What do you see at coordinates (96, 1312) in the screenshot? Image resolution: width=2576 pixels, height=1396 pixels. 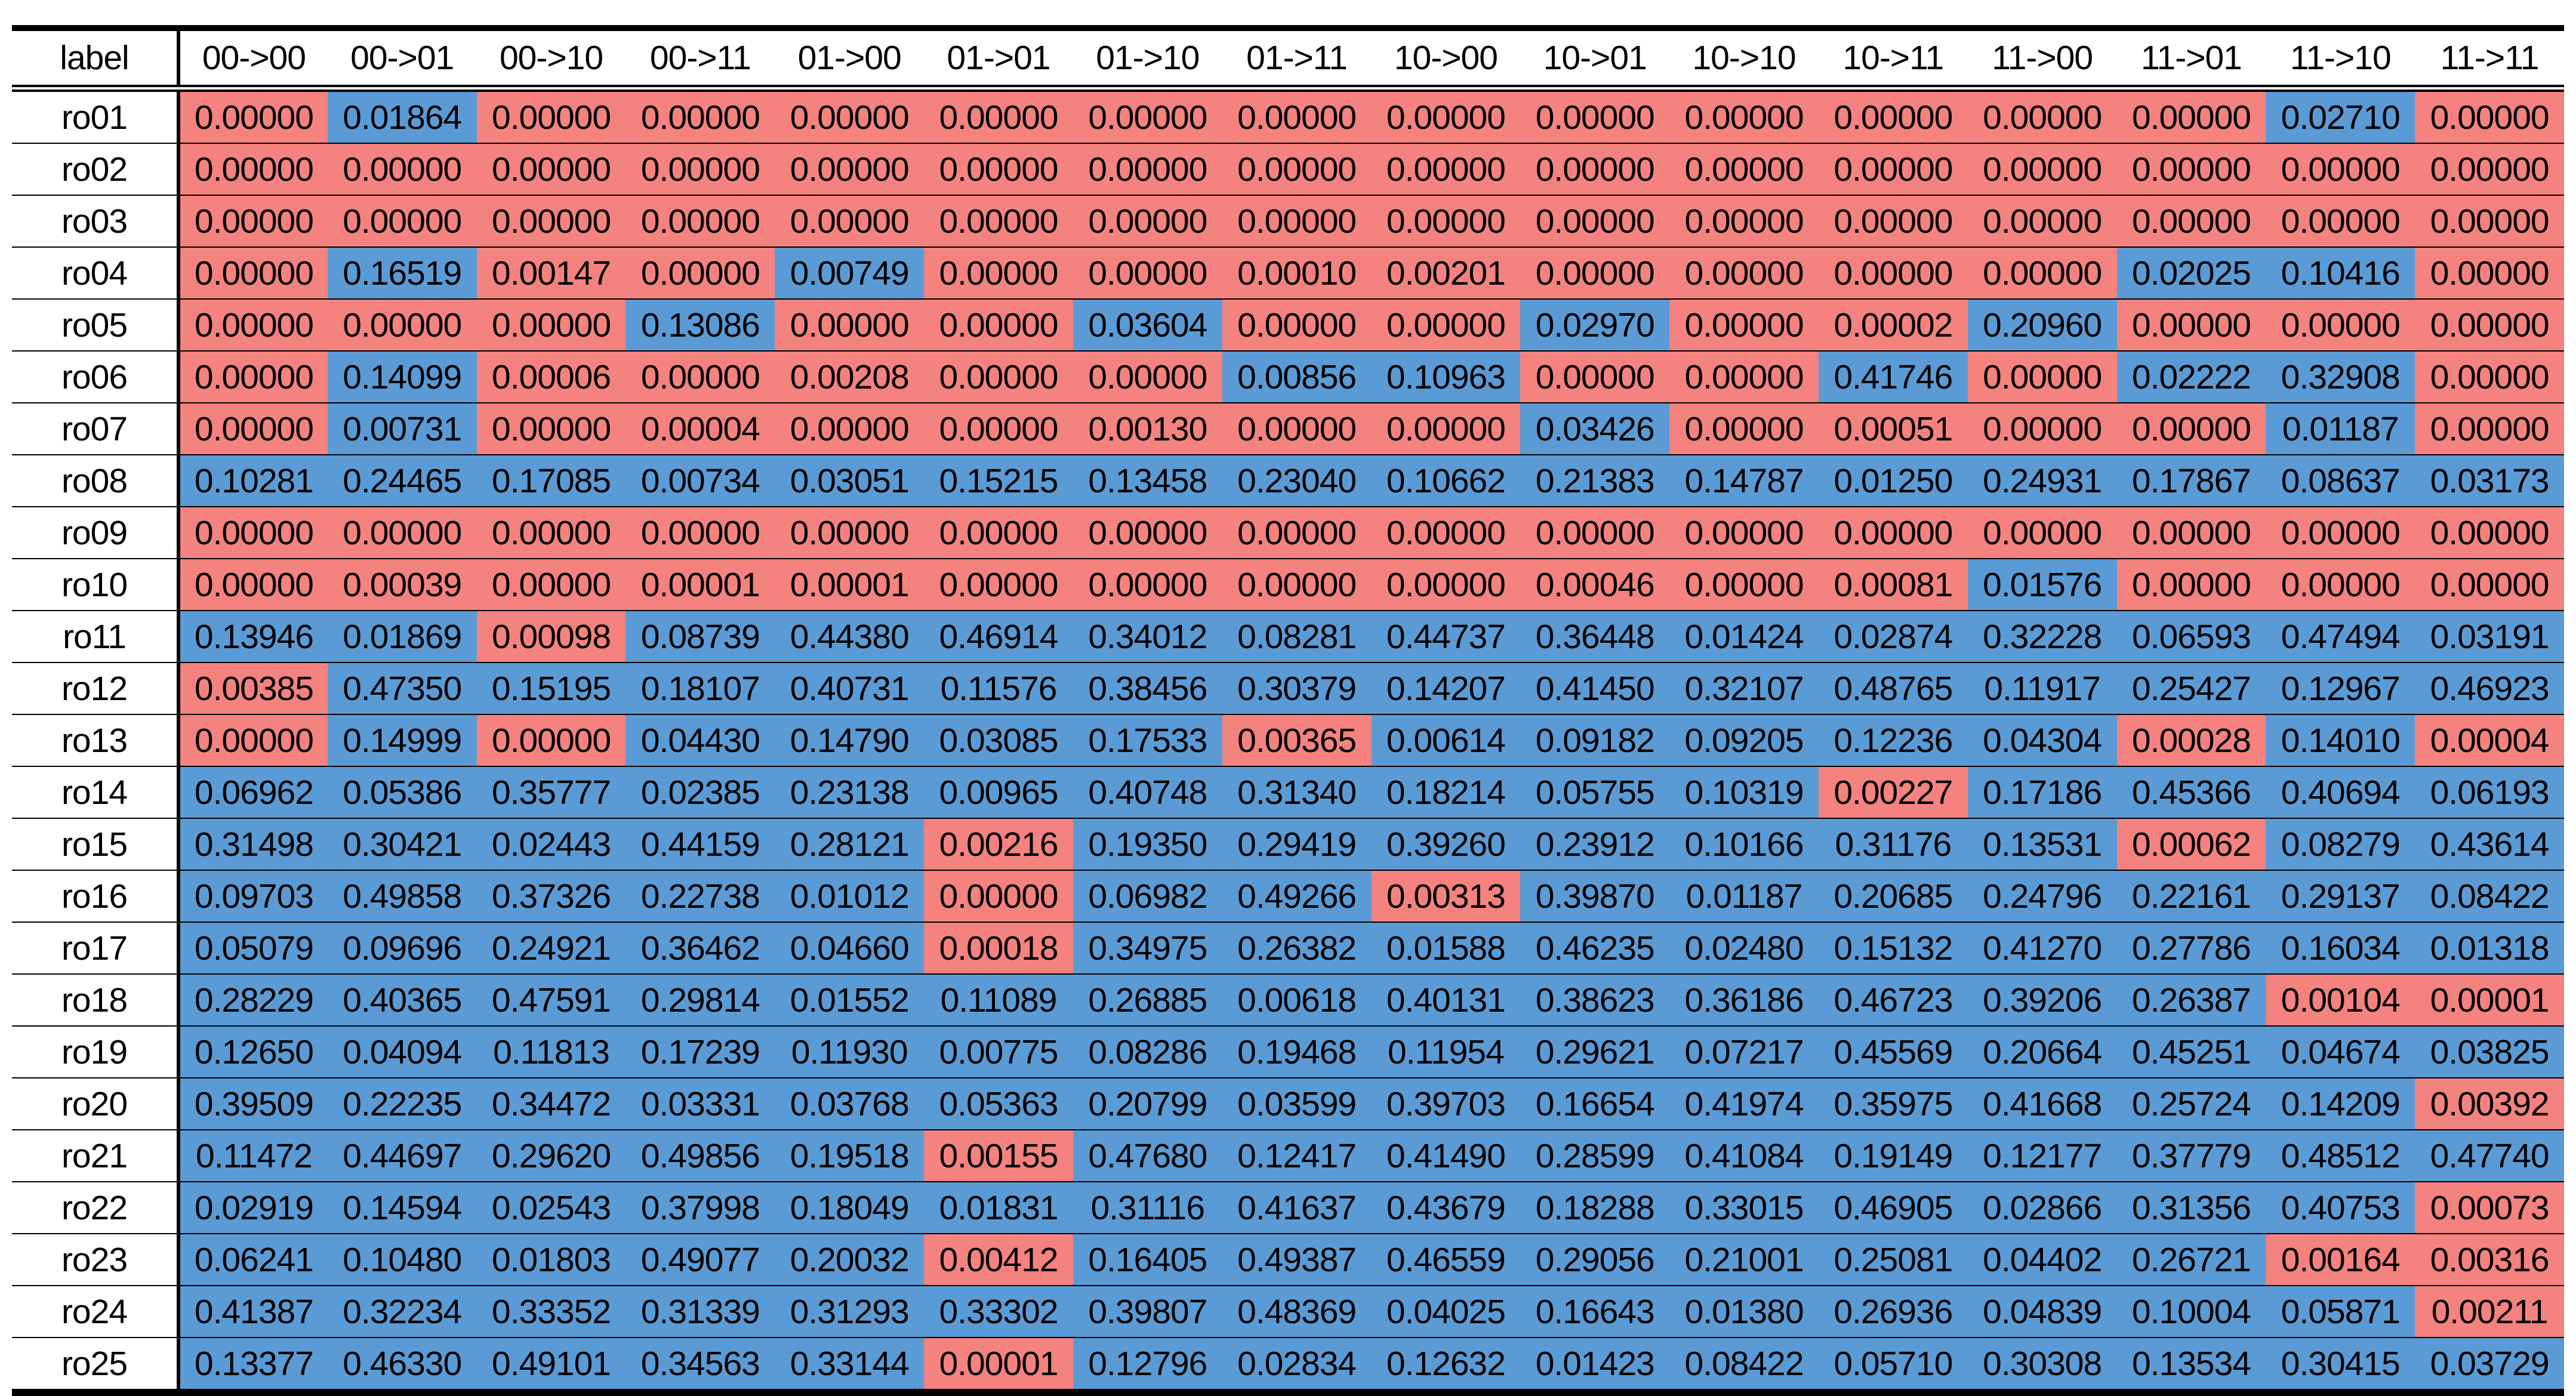 I see `row-label: ro24` at bounding box center [96, 1312].